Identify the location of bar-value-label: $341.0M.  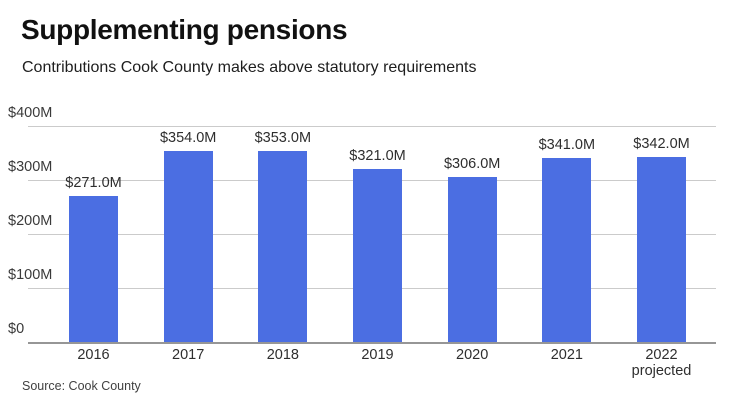
(567, 144).